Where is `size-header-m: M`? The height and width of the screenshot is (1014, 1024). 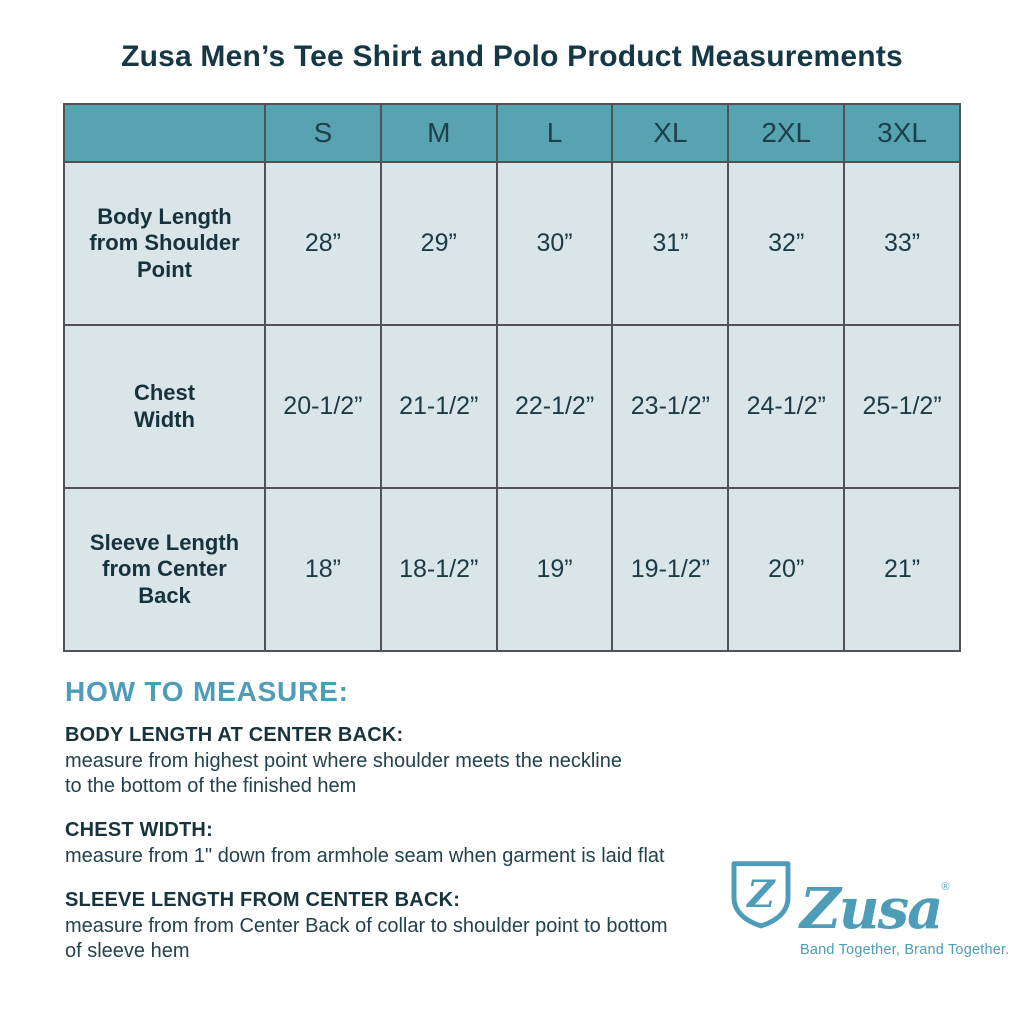 size-header-m: M is located at coordinates (438, 133).